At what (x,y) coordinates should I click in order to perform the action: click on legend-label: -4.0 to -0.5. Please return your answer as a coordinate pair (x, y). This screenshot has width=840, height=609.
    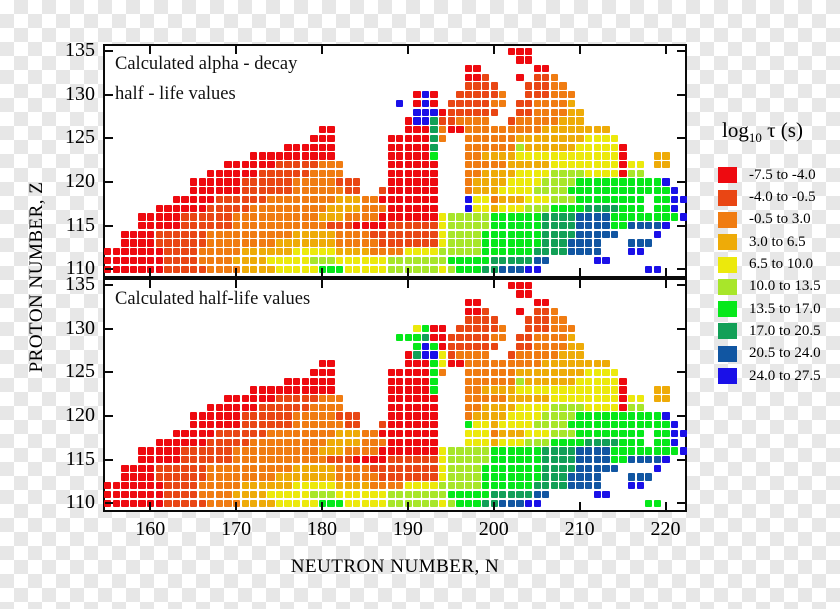
    Looking at the image, I should click on (782, 197).